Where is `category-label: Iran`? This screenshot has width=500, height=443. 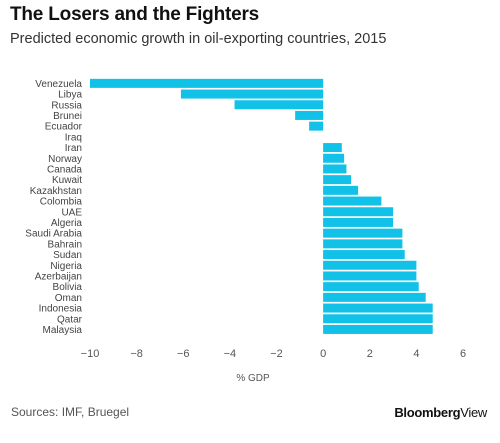
category-label: Iran is located at coordinates (73, 148).